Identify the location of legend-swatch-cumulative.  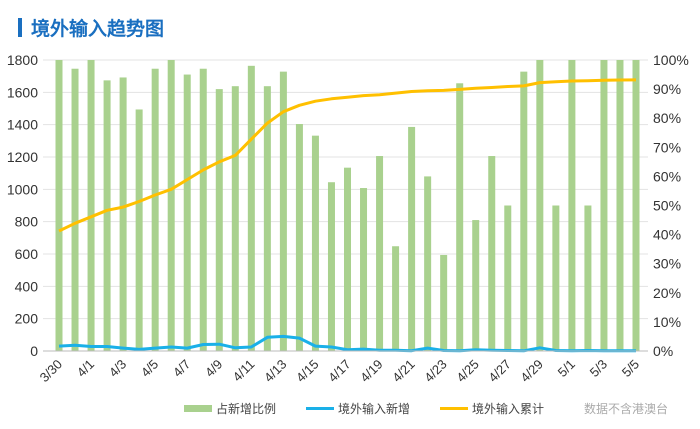
(454, 408).